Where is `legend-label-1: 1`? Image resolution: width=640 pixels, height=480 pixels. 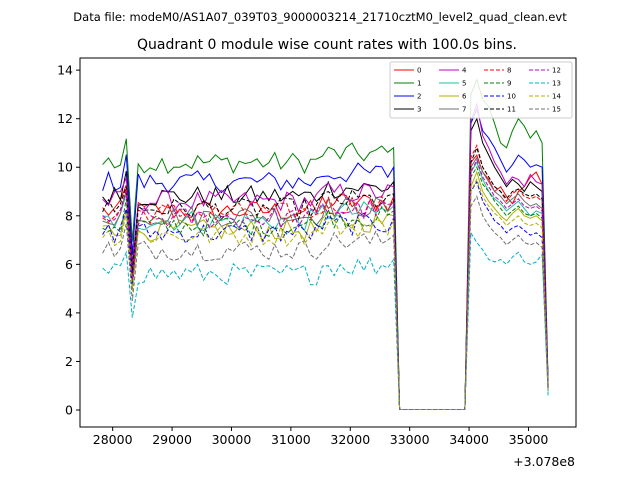 legend-label-1: 1 is located at coordinates (419, 84).